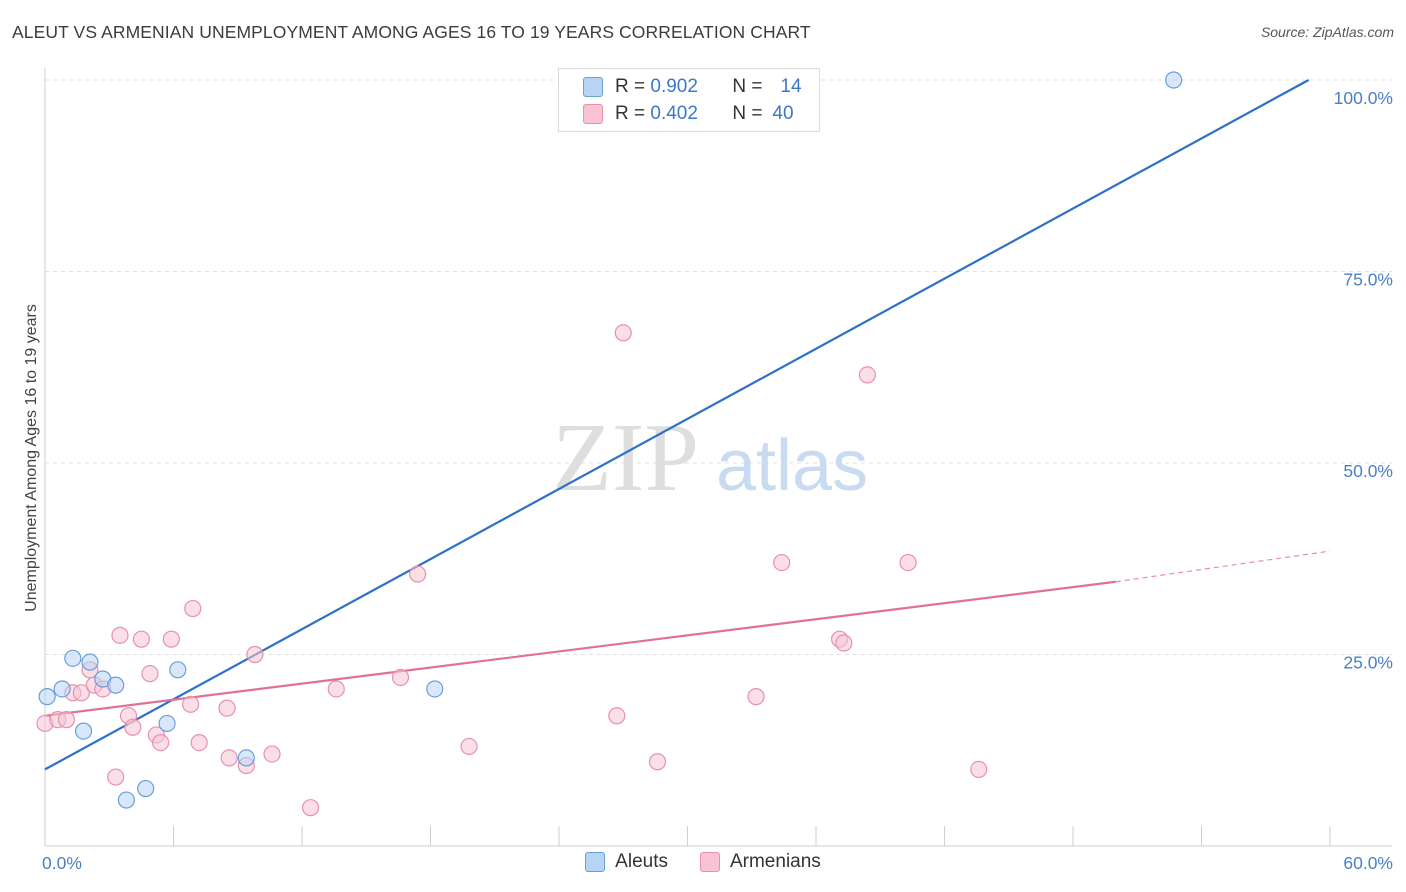 This screenshot has height=892, width=1406. I want to click on watermark-zip: ZIP, so click(625, 458).